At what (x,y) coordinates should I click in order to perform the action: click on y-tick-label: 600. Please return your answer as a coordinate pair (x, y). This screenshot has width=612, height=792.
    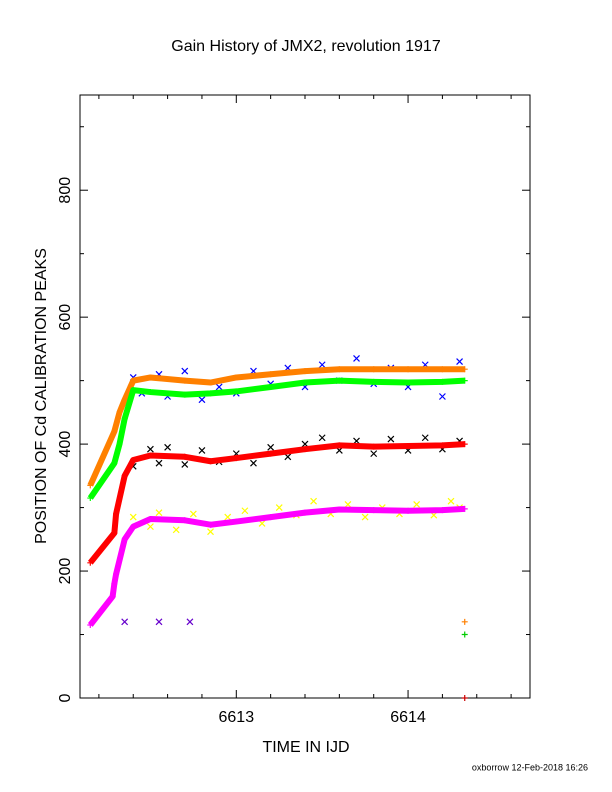
    Looking at the image, I should click on (65, 317).